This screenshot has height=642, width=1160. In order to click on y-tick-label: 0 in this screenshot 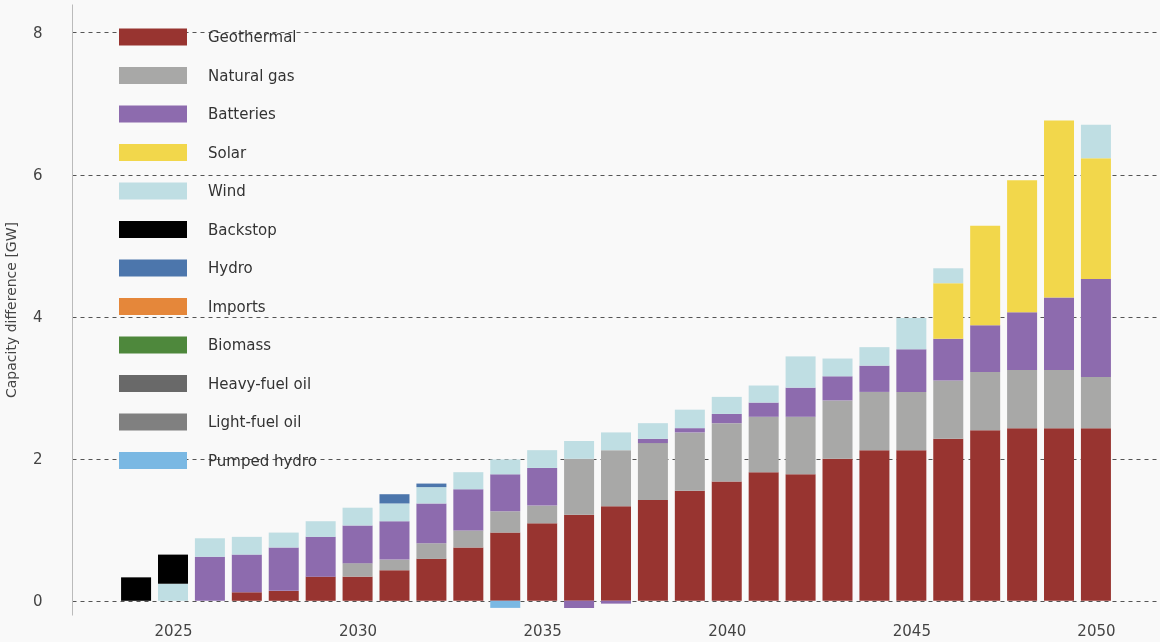, I will do `click(37, 601)`.